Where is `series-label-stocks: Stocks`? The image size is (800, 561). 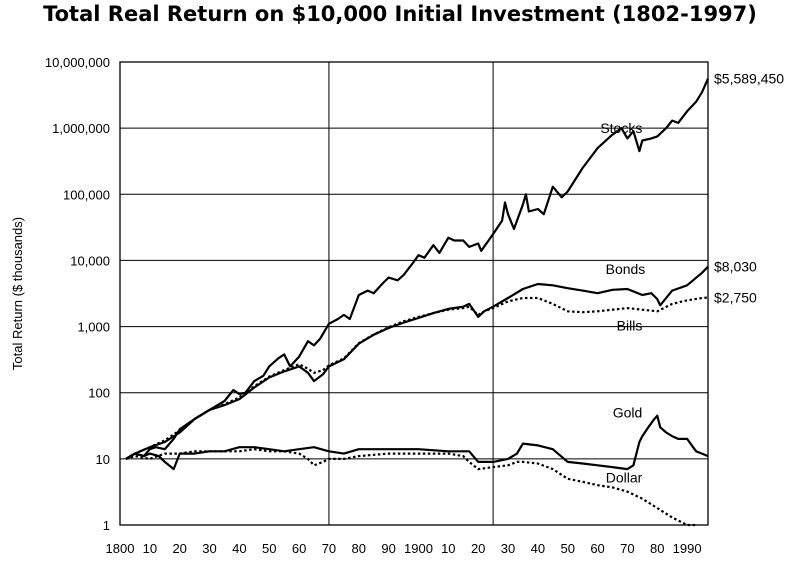 series-label-stocks: Stocks is located at coordinates (621, 128).